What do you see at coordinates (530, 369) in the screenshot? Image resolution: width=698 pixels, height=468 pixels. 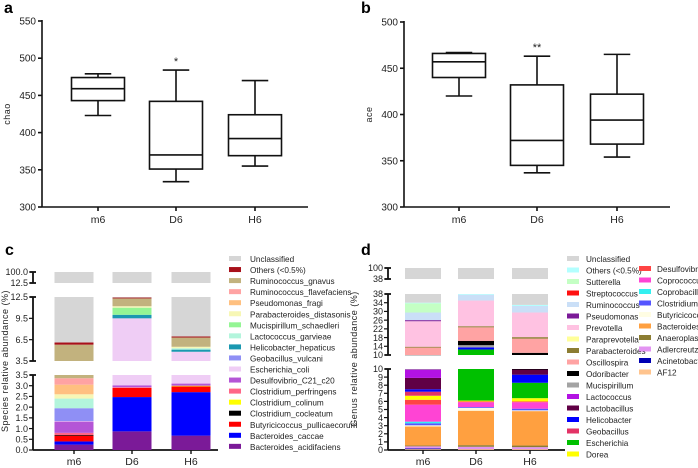 I see `bar-segment-odoribacter` at bounding box center [530, 369].